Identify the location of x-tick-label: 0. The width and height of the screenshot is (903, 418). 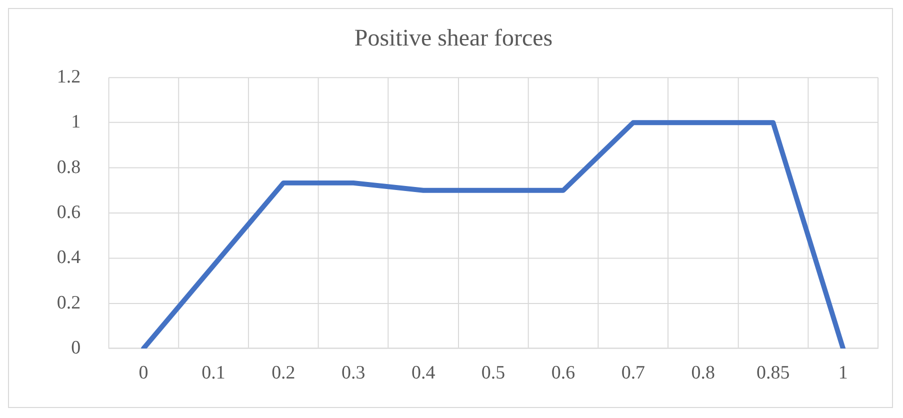
(143, 373).